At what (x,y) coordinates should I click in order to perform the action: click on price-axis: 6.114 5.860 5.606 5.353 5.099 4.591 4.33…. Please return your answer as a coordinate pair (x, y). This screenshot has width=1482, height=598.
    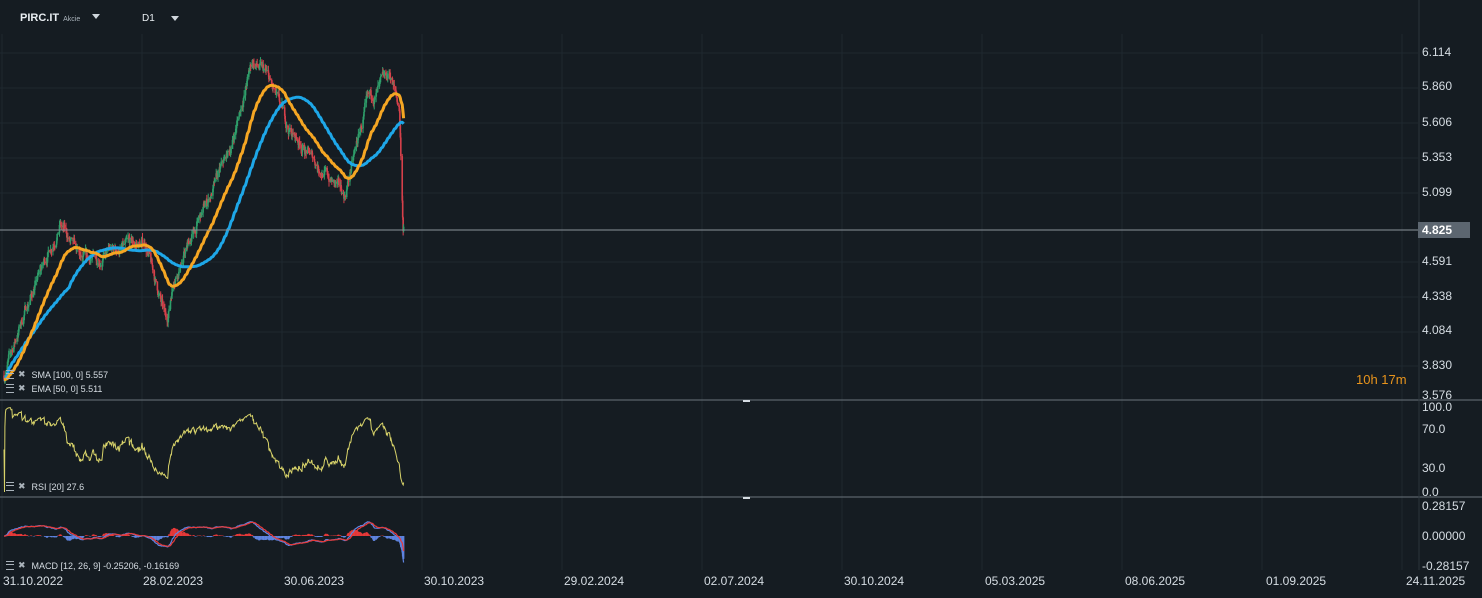
    Looking at the image, I should click on (1437, 223).